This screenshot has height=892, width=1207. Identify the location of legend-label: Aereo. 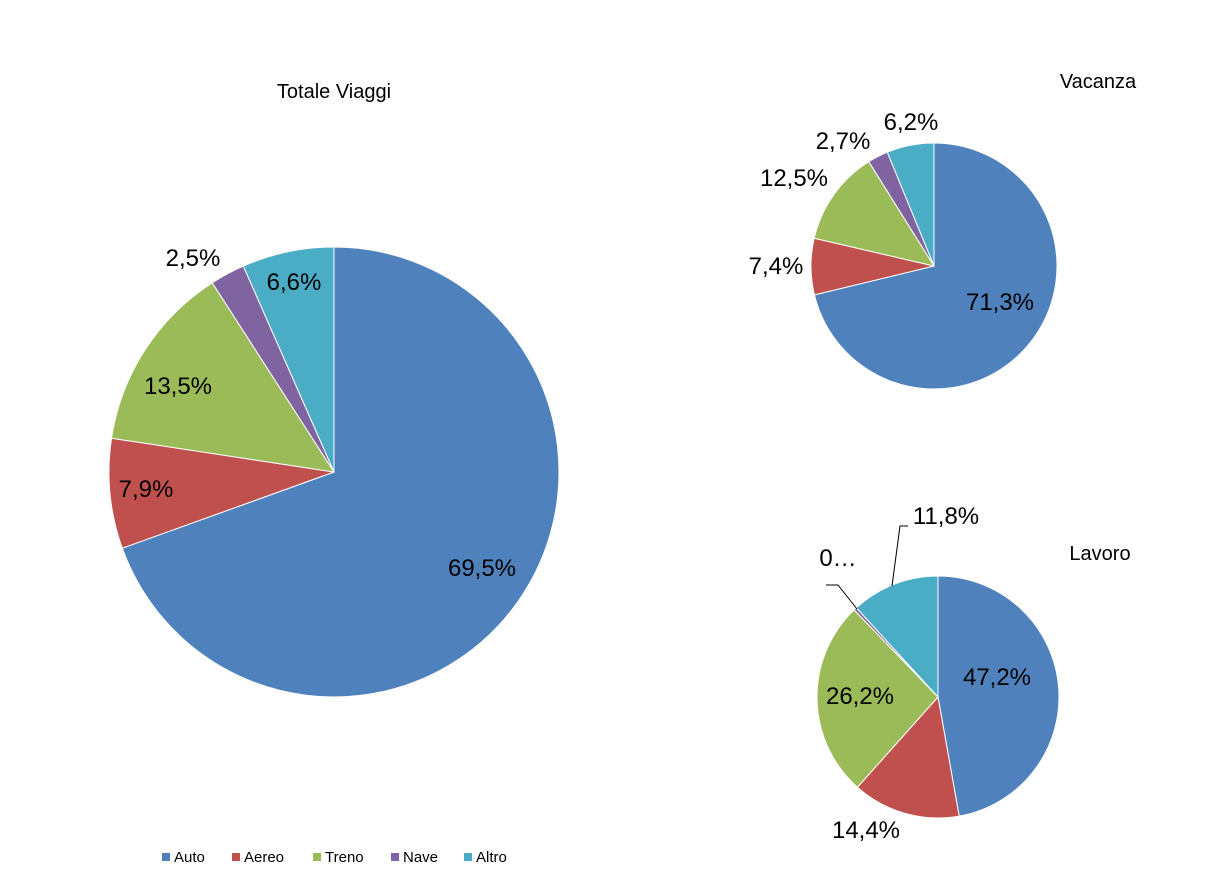
(264, 857).